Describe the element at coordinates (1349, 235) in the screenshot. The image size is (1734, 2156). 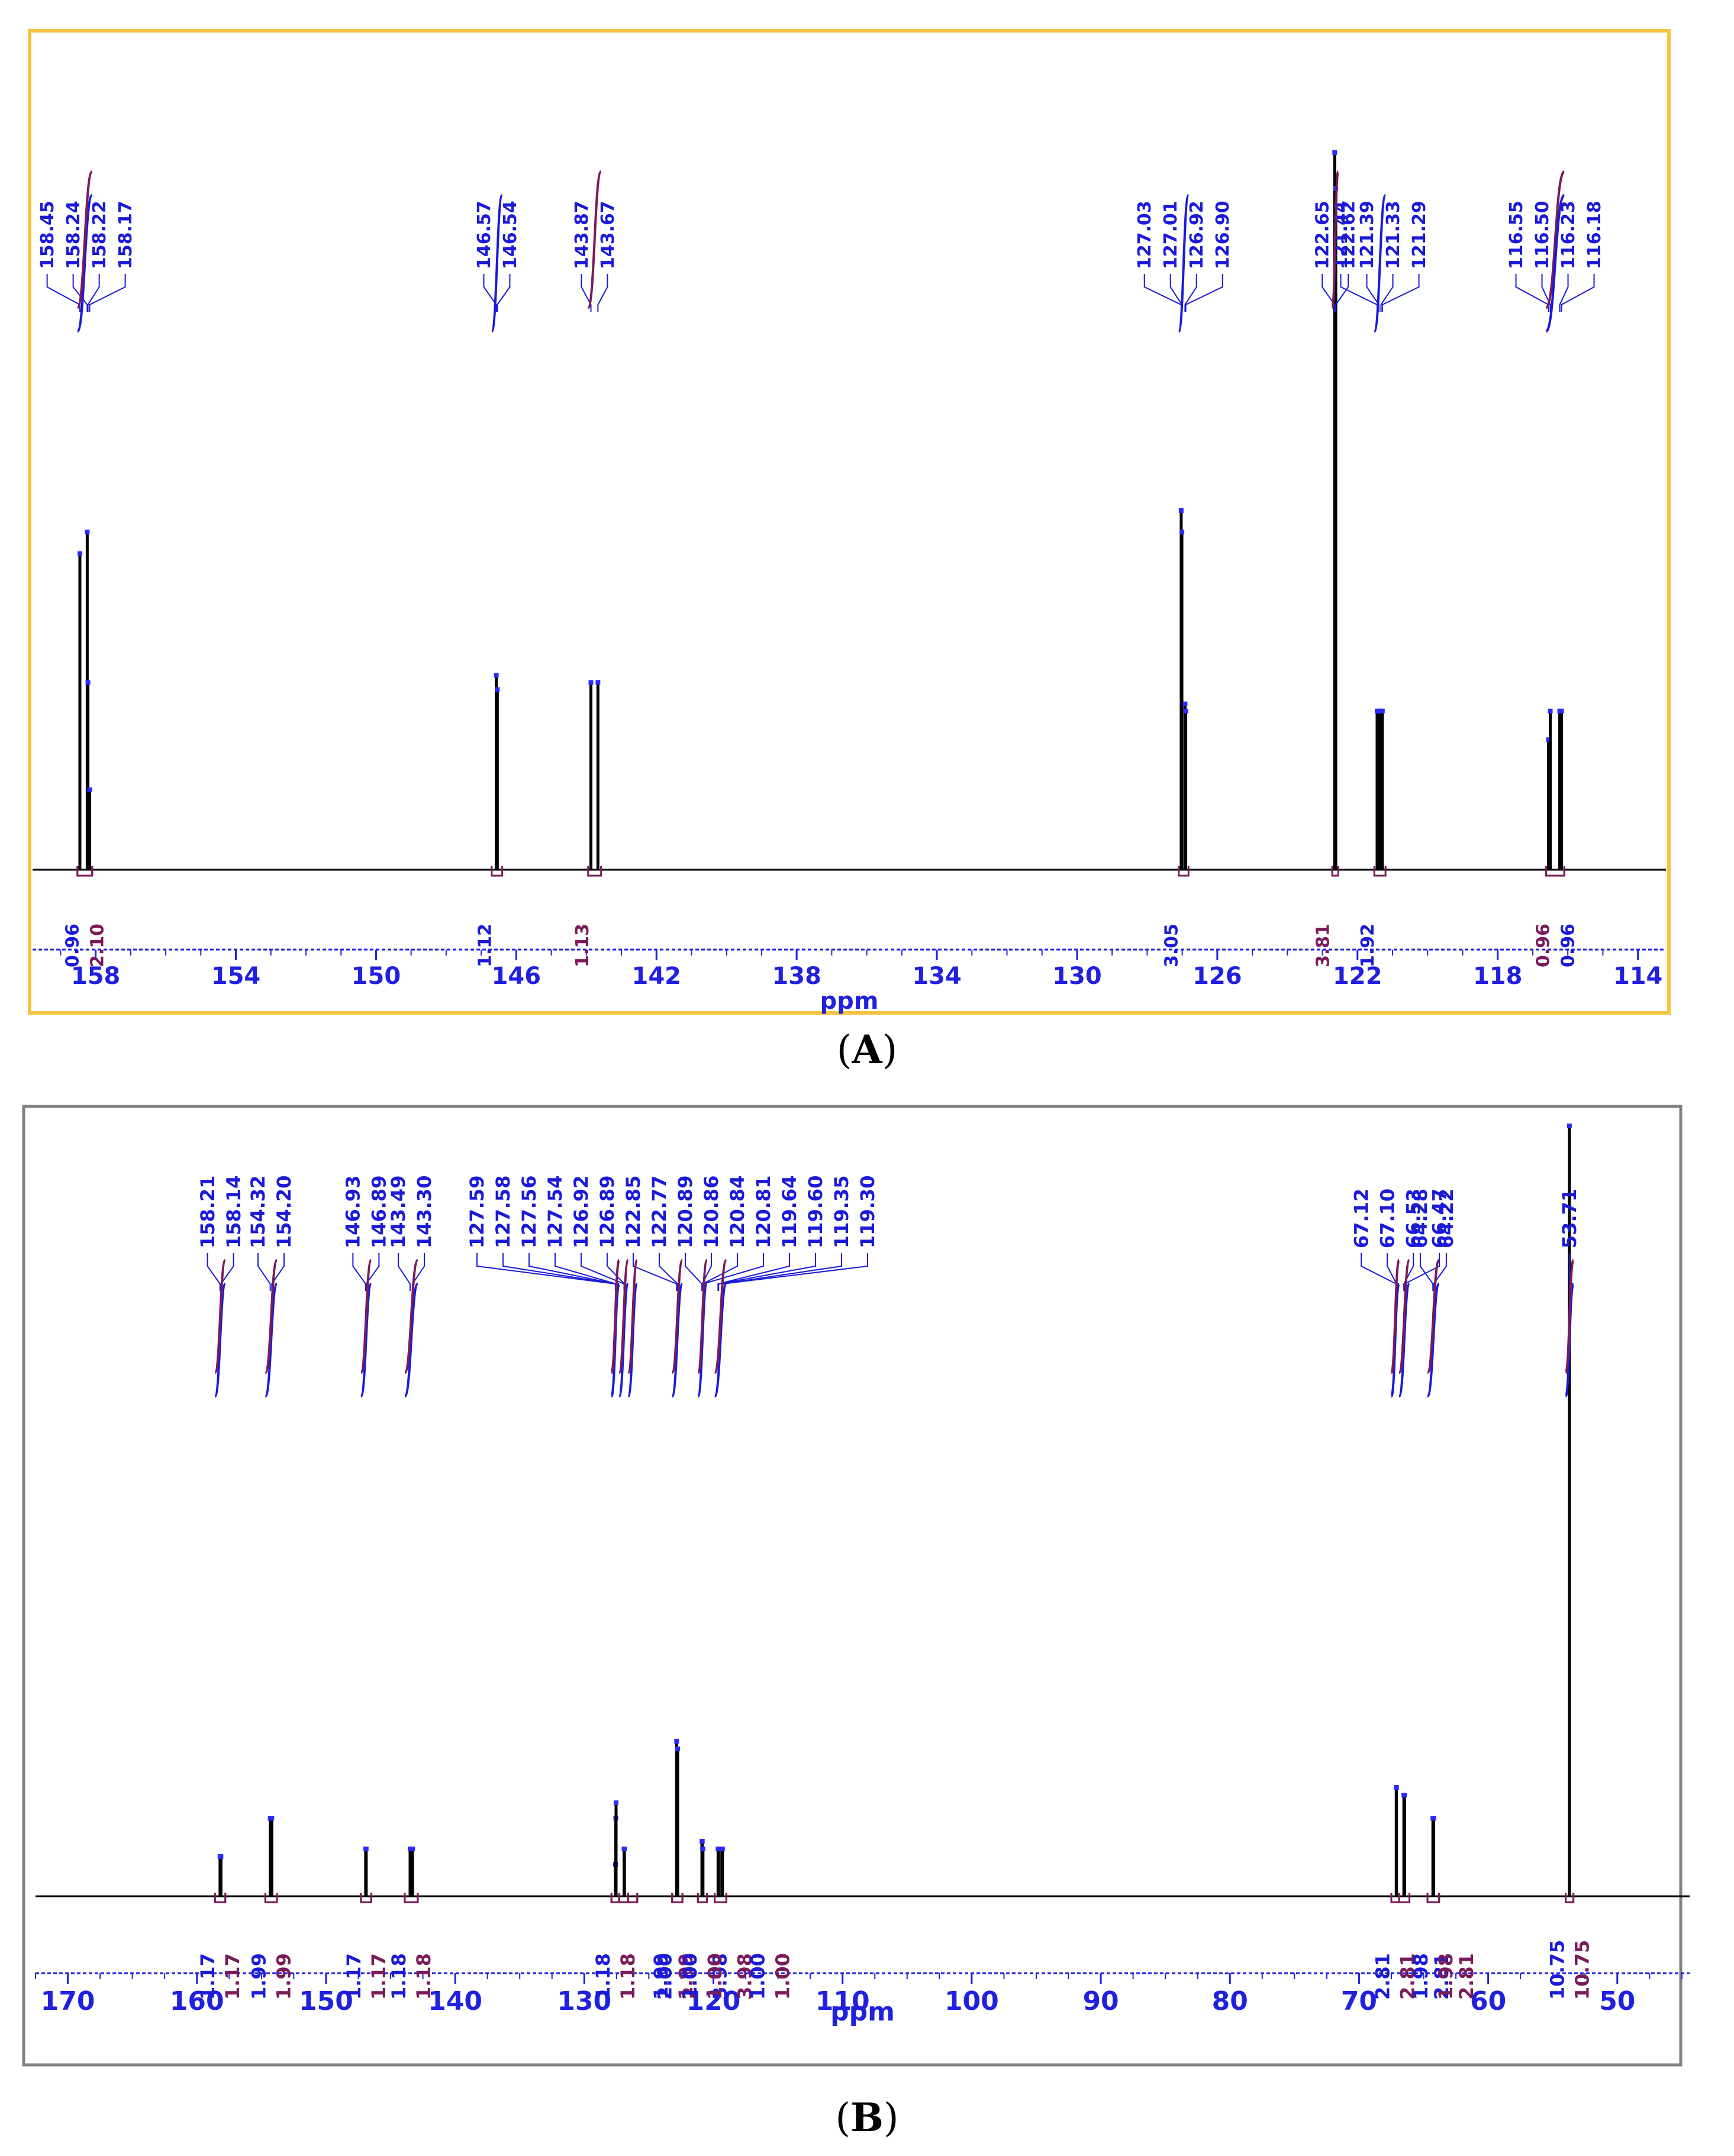
I see `peak-shift-label: 122.62` at that location.